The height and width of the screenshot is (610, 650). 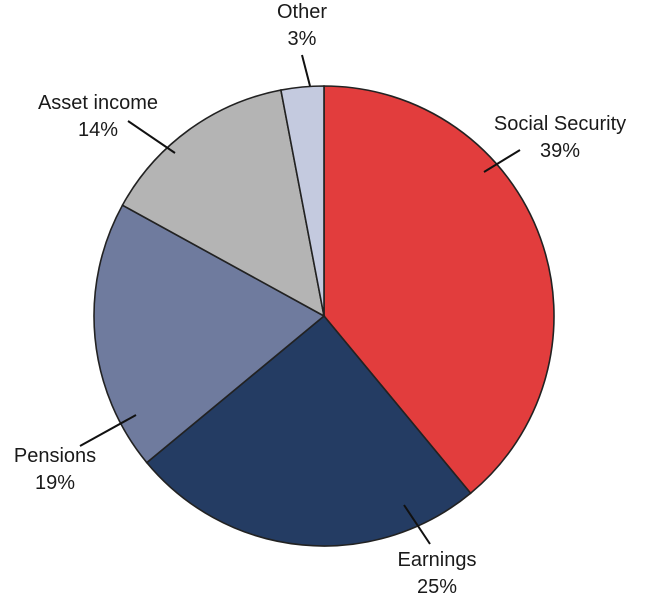 I want to click on slice-value-other: 3%, so click(x=302, y=39).